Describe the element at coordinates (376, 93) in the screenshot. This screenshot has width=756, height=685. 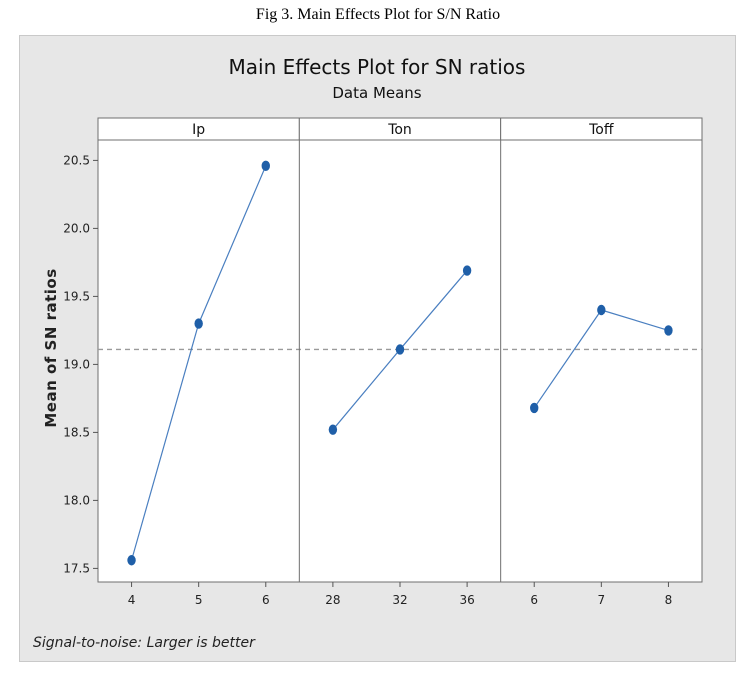
I see `chart-subtitle: Data Means` at that location.